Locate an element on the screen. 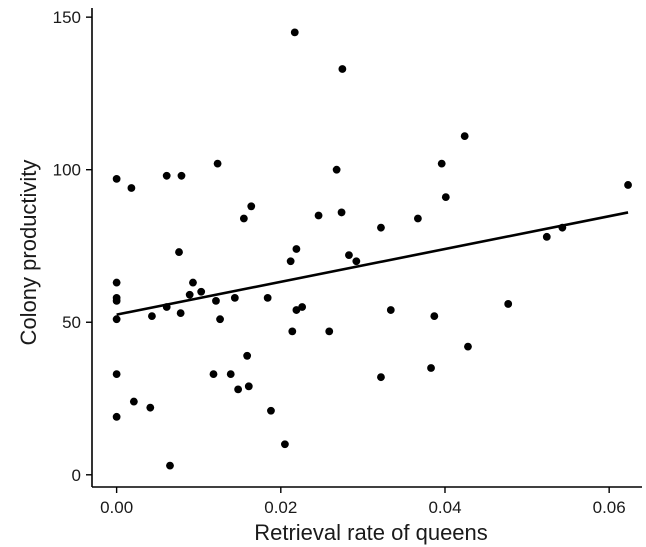 The width and height of the screenshot is (646, 547). y-tick-label: 150 is located at coordinates (67, 17).